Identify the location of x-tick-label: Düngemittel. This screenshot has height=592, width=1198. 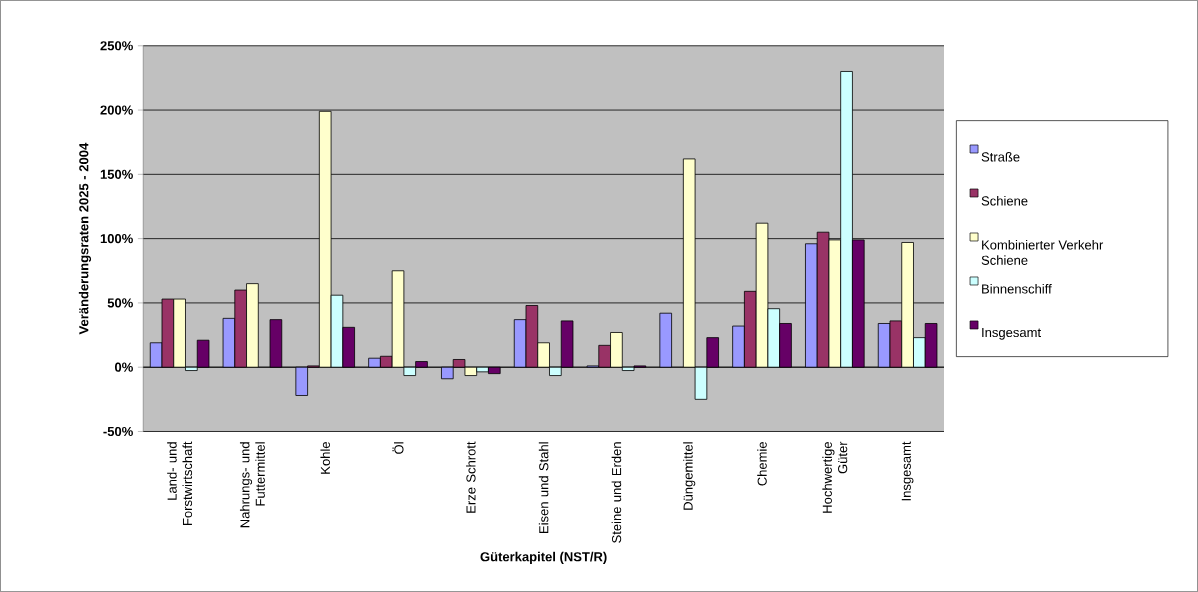
(689, 476).